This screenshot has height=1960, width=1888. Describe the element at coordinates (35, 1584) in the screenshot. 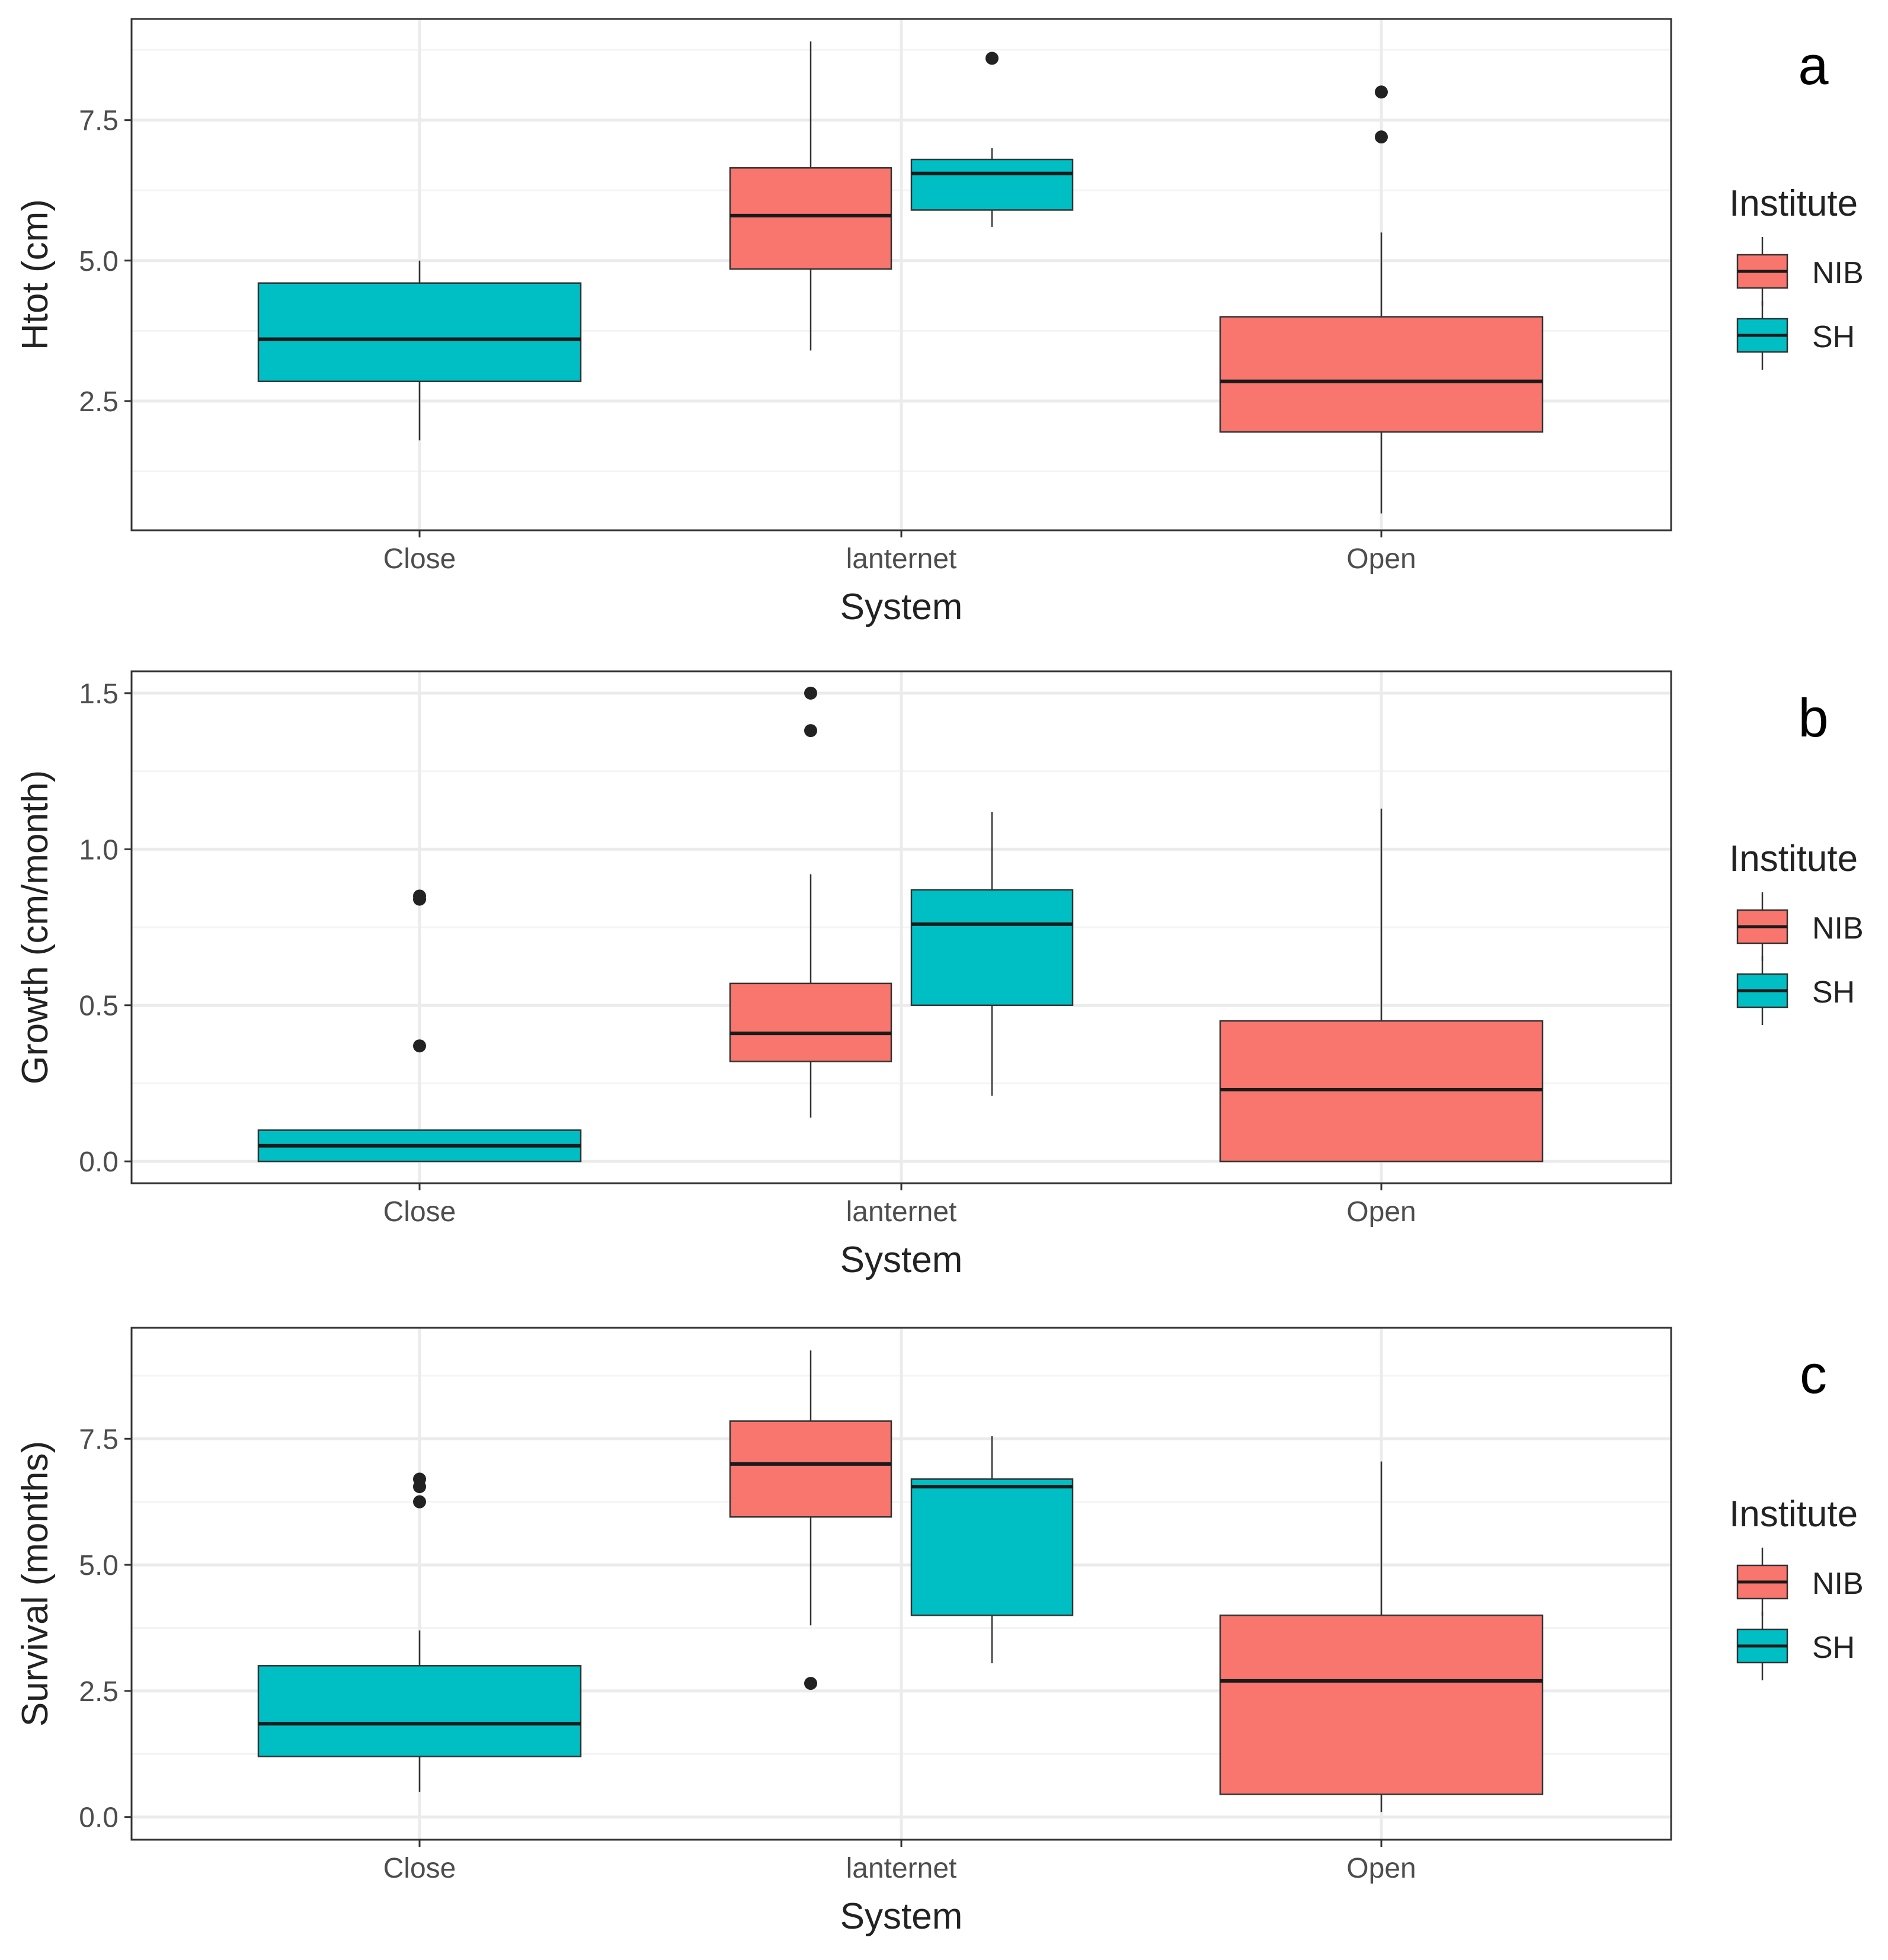

I see `y-axis-title: Survival (months)` at that location.